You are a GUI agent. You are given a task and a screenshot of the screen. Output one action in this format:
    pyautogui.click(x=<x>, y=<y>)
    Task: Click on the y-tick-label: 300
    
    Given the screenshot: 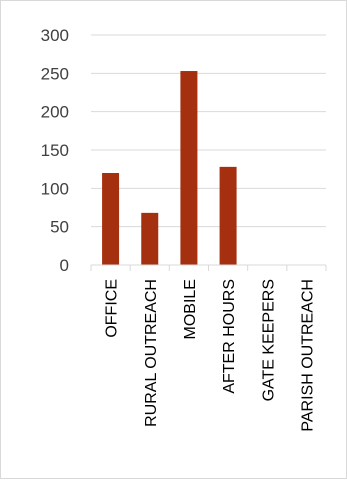 What is the action you would take?
    pyautogui.click(x=55, y=35)
    